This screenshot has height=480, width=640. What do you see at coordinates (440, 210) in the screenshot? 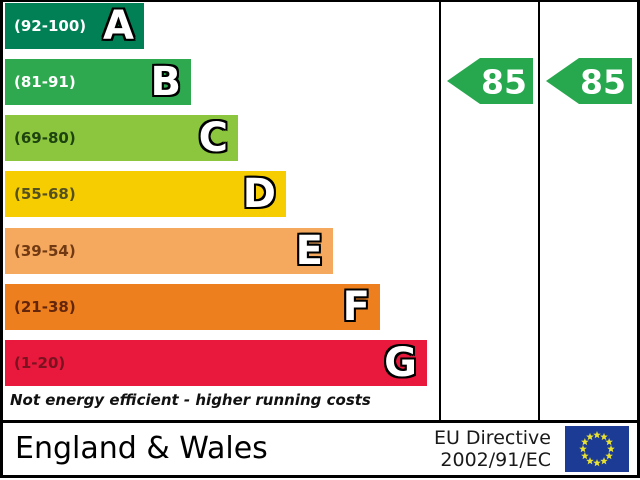
I see `current-column-divider` at bounding box center [440, 210].